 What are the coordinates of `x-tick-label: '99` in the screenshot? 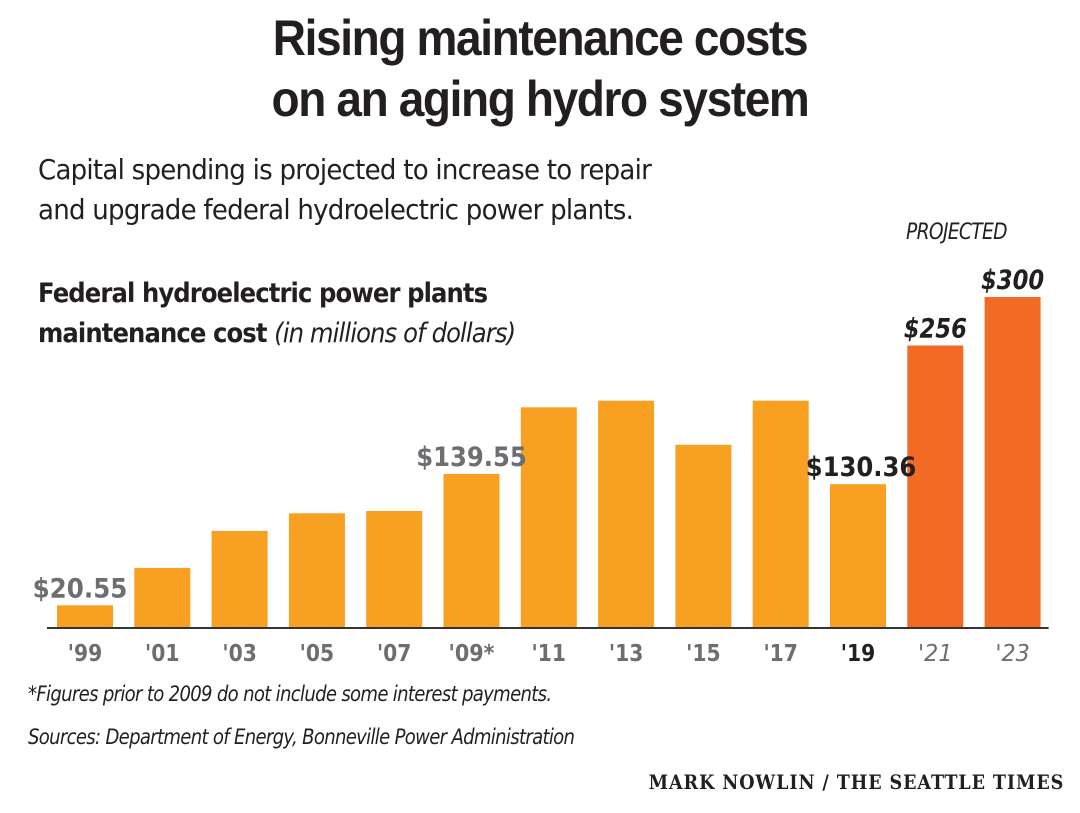 It's located at (85, 654).